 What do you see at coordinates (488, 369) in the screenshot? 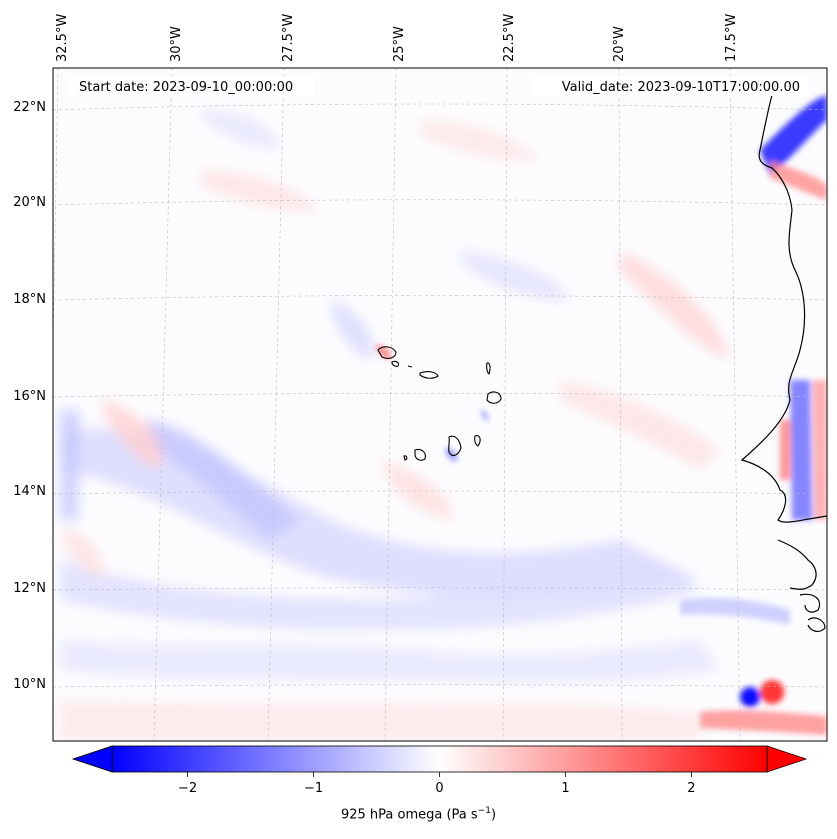
I see `island-sal` at bounding box center [488, 369].